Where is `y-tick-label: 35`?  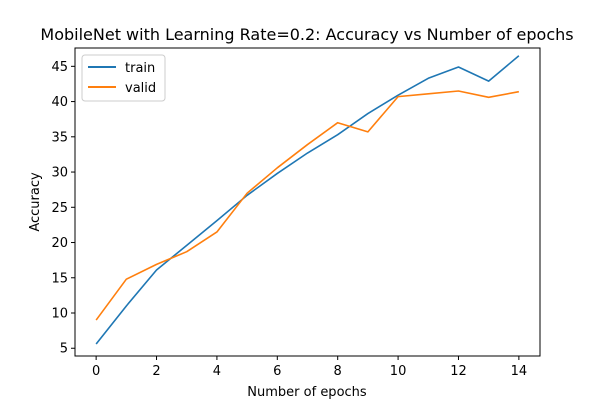
y-tick-label: 35 is located at coordinates (59, 137).